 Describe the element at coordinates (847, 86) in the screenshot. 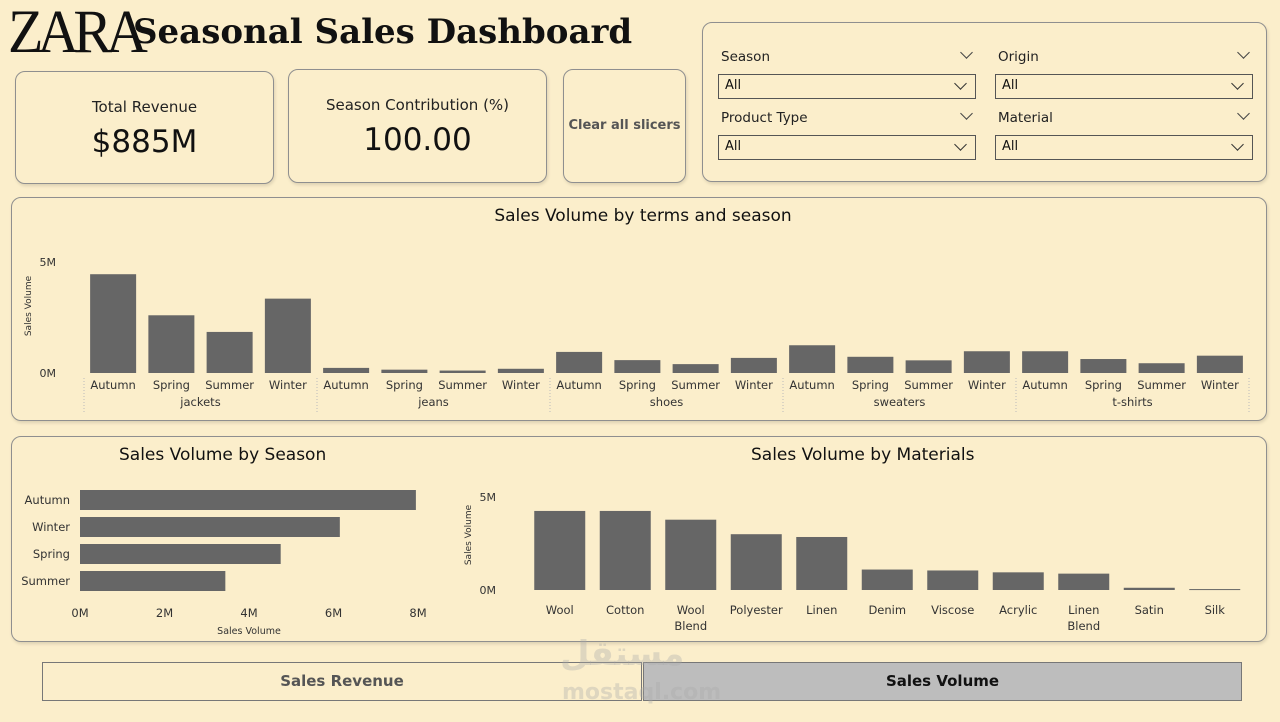

I see `season-dropdown: All` at that location.